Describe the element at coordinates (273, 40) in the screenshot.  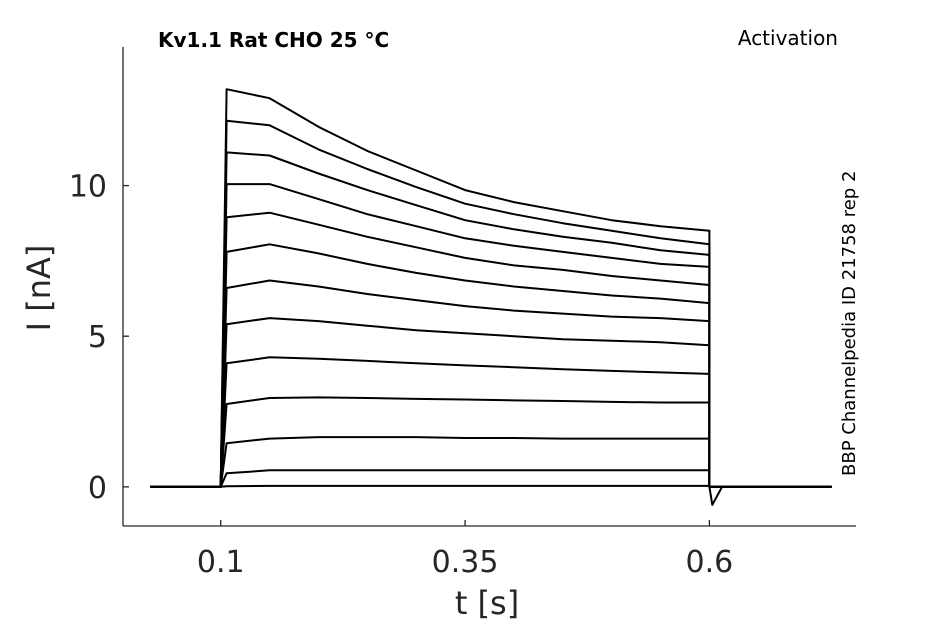
I see `chart-title: Kv1.1 Rat CHO 25 °C` at that location.